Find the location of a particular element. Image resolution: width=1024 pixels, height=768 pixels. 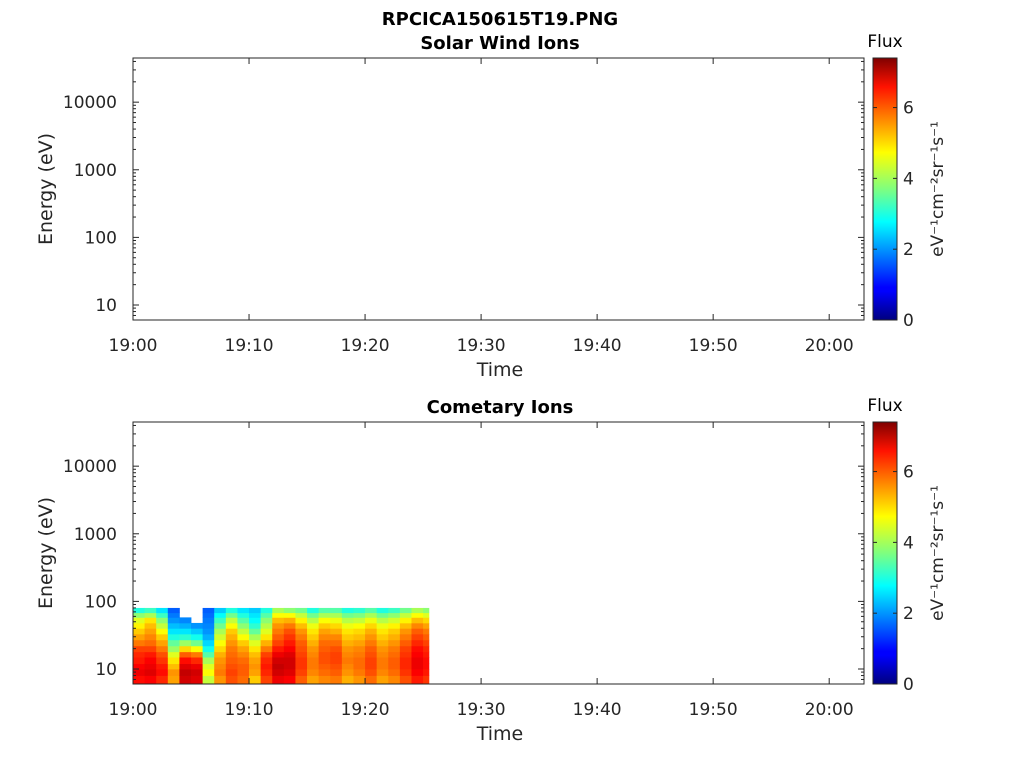

x-tick-label: 19:50 is located at coordinates (713, 346).